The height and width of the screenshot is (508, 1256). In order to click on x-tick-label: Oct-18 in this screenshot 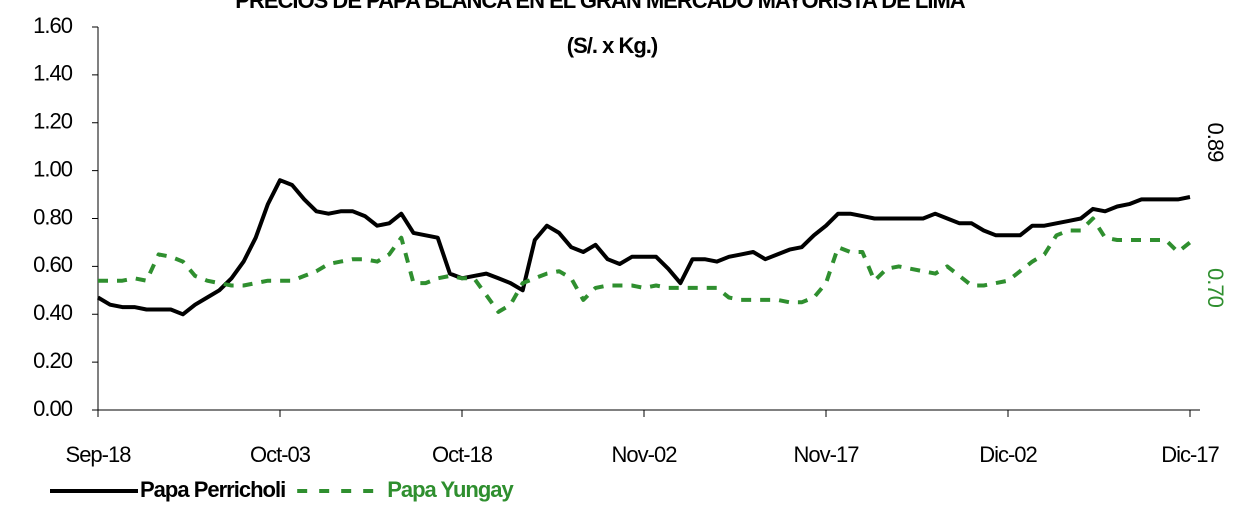, I will do `click(462, 454)`.